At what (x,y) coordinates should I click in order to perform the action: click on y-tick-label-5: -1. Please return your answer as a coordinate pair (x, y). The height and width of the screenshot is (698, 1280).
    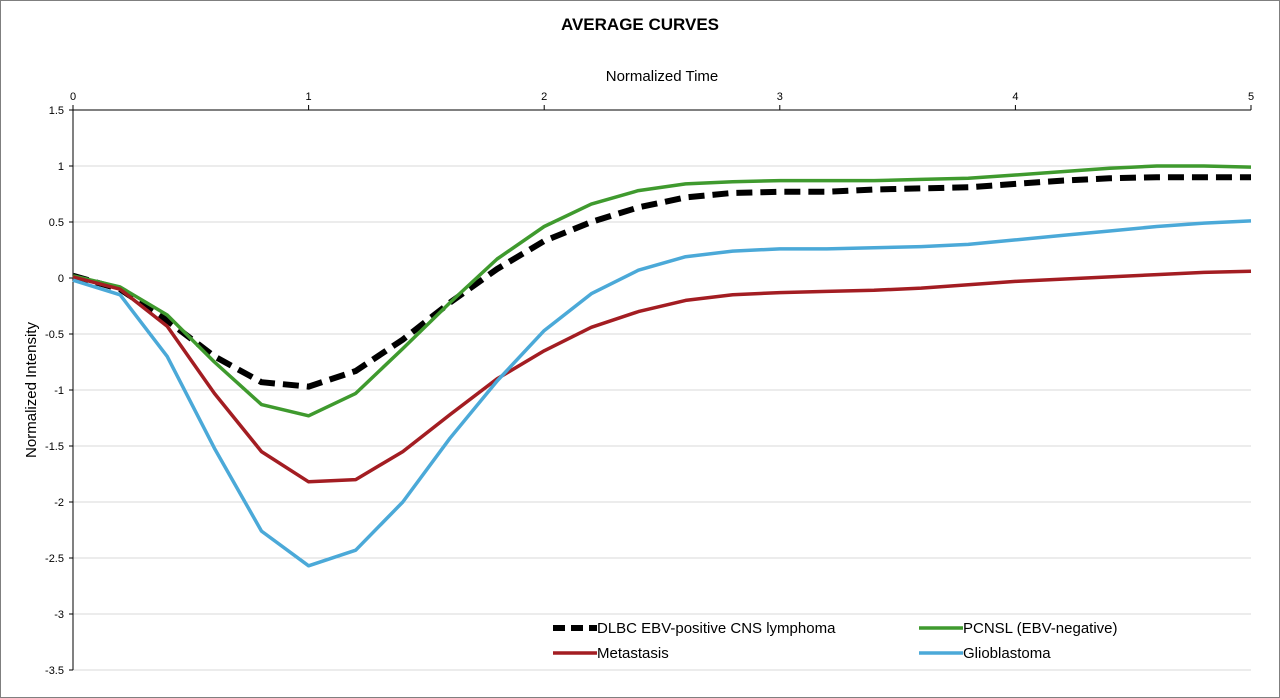
    Looking at the image, I should click on (59, 391).